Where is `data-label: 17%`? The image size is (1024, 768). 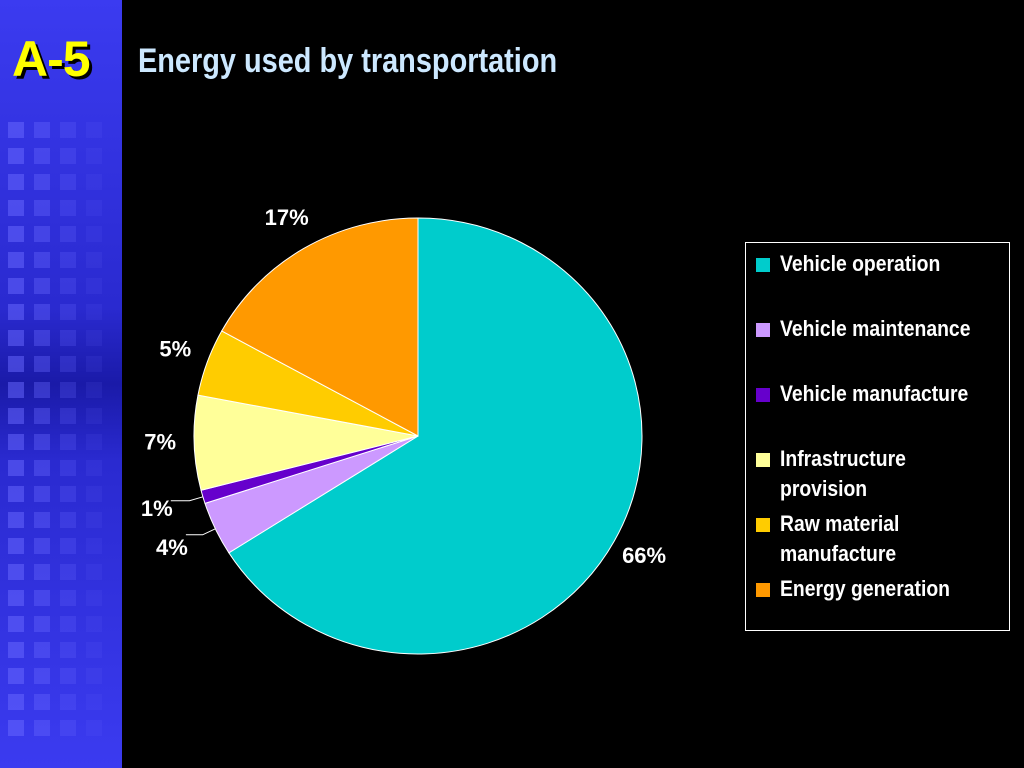 data-label: 17% is located at coordinates (287, 217).